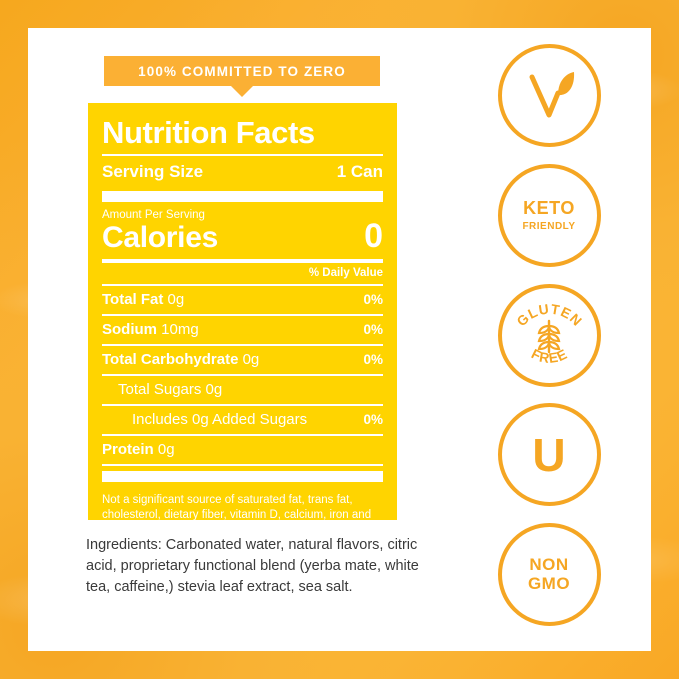  What do you see at coordinates (359, 171) in the screenshot?
I see `serving-size-value: 1 Can` at bounding box center [359, 171].